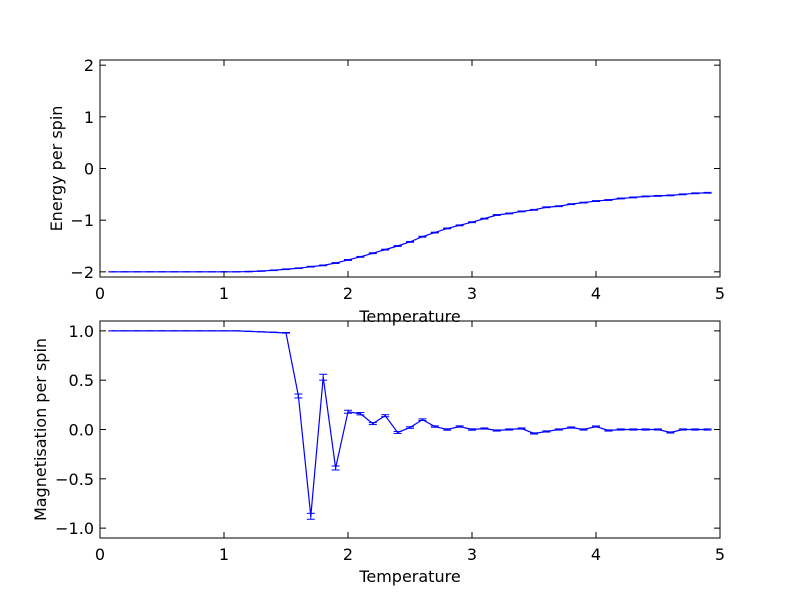  Describe the element at coordinates (409, 316) in the screenshot. I see `x-axis-label: Temperature` at that location.